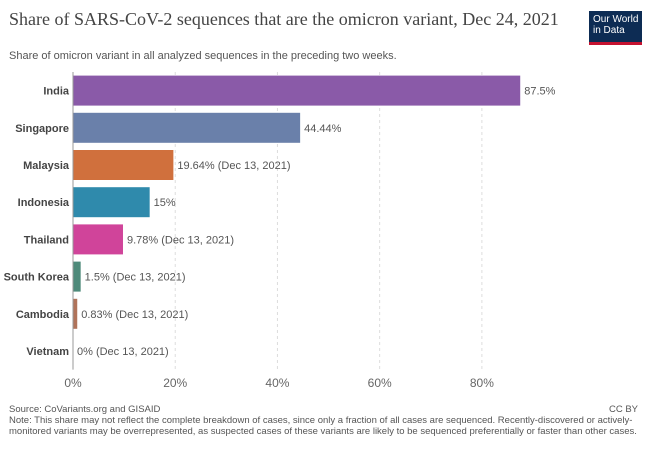 This screenshot has width=650, height=457. I want to click on category-label: Indonesia, so click(44, 203).